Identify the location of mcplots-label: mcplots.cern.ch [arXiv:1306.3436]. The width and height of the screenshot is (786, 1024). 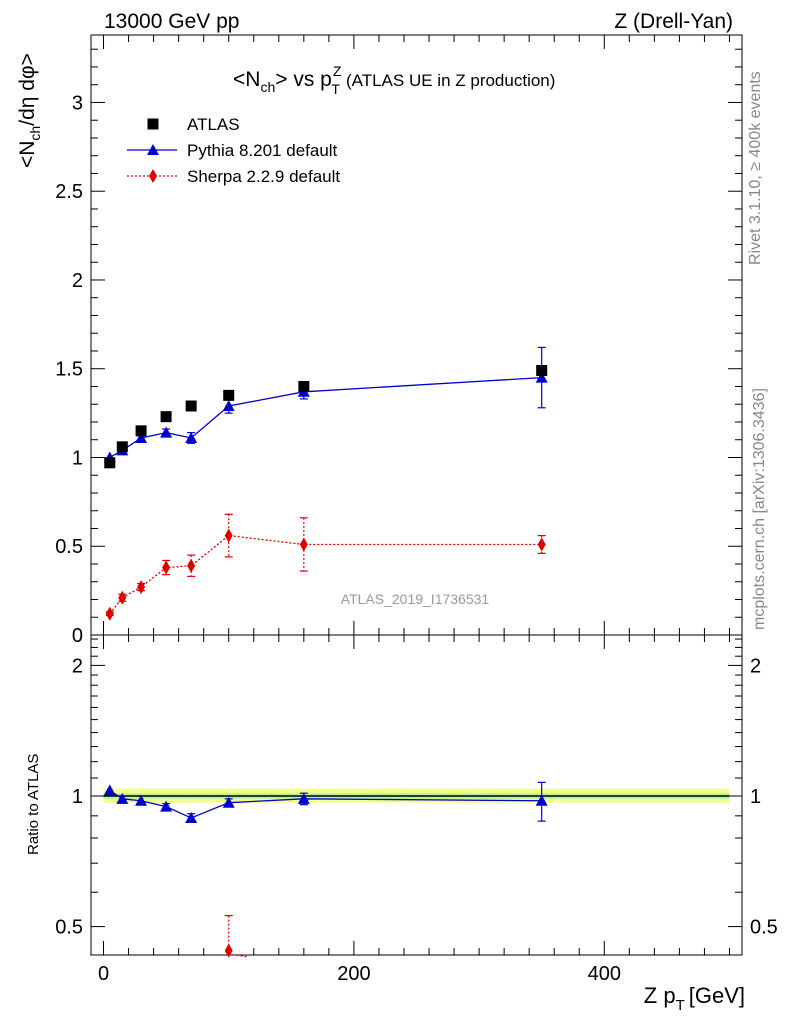
(759, 509).